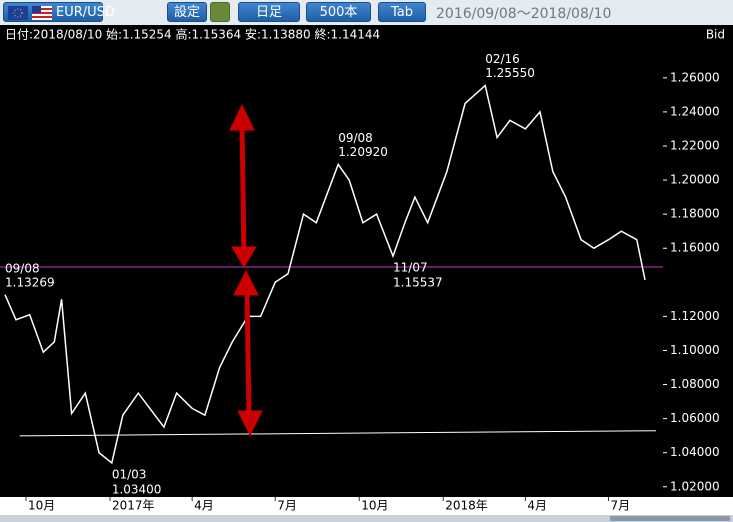  What do you see at coordinates (695, 486) in the screenshot?
I see `y-tick-label: 1.02000` at bounding box center [695, 486].